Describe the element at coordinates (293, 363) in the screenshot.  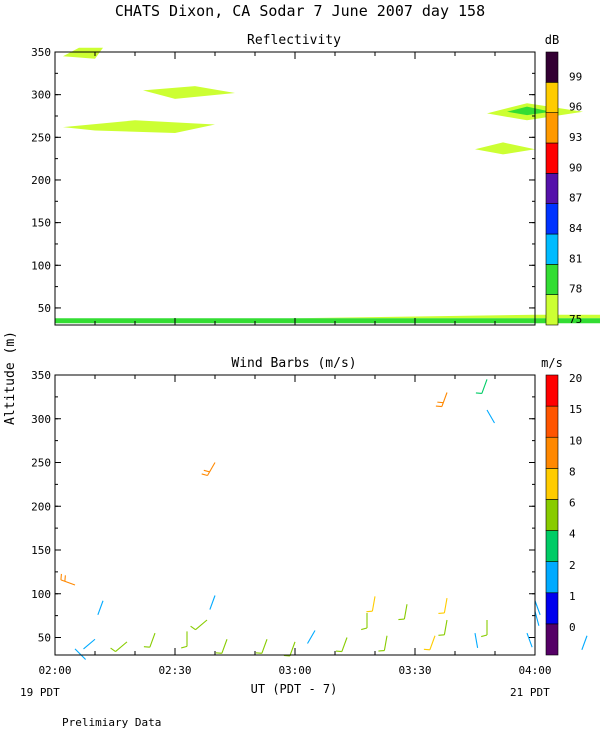
I see `panel-title: Wind Barbs (m/s)` at that location.